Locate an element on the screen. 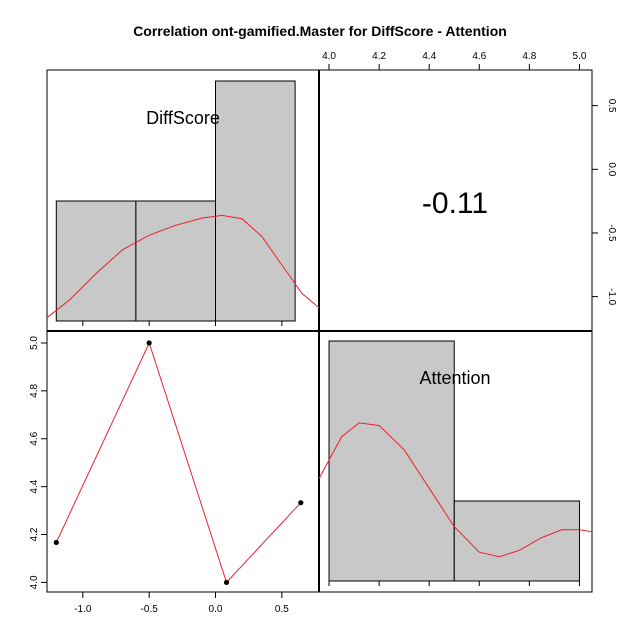  diffscore-density-line is located at coordinates (183, 266).